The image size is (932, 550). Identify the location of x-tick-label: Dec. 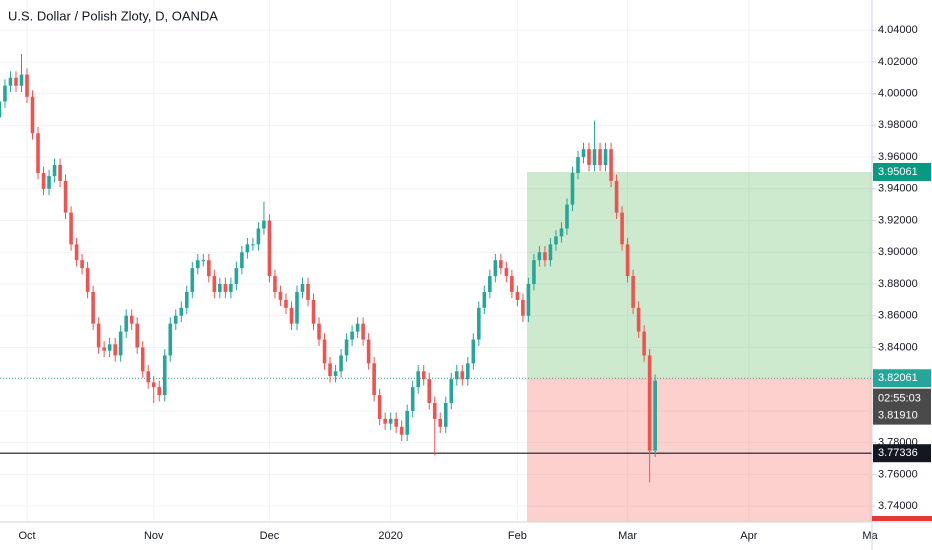
(270, 536).